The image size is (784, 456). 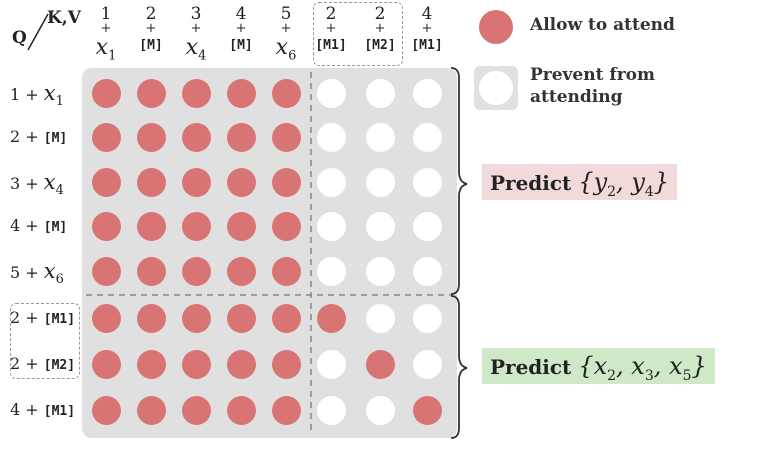 I want to click on row-header: 3 + x4, so click(x=45, y=183).